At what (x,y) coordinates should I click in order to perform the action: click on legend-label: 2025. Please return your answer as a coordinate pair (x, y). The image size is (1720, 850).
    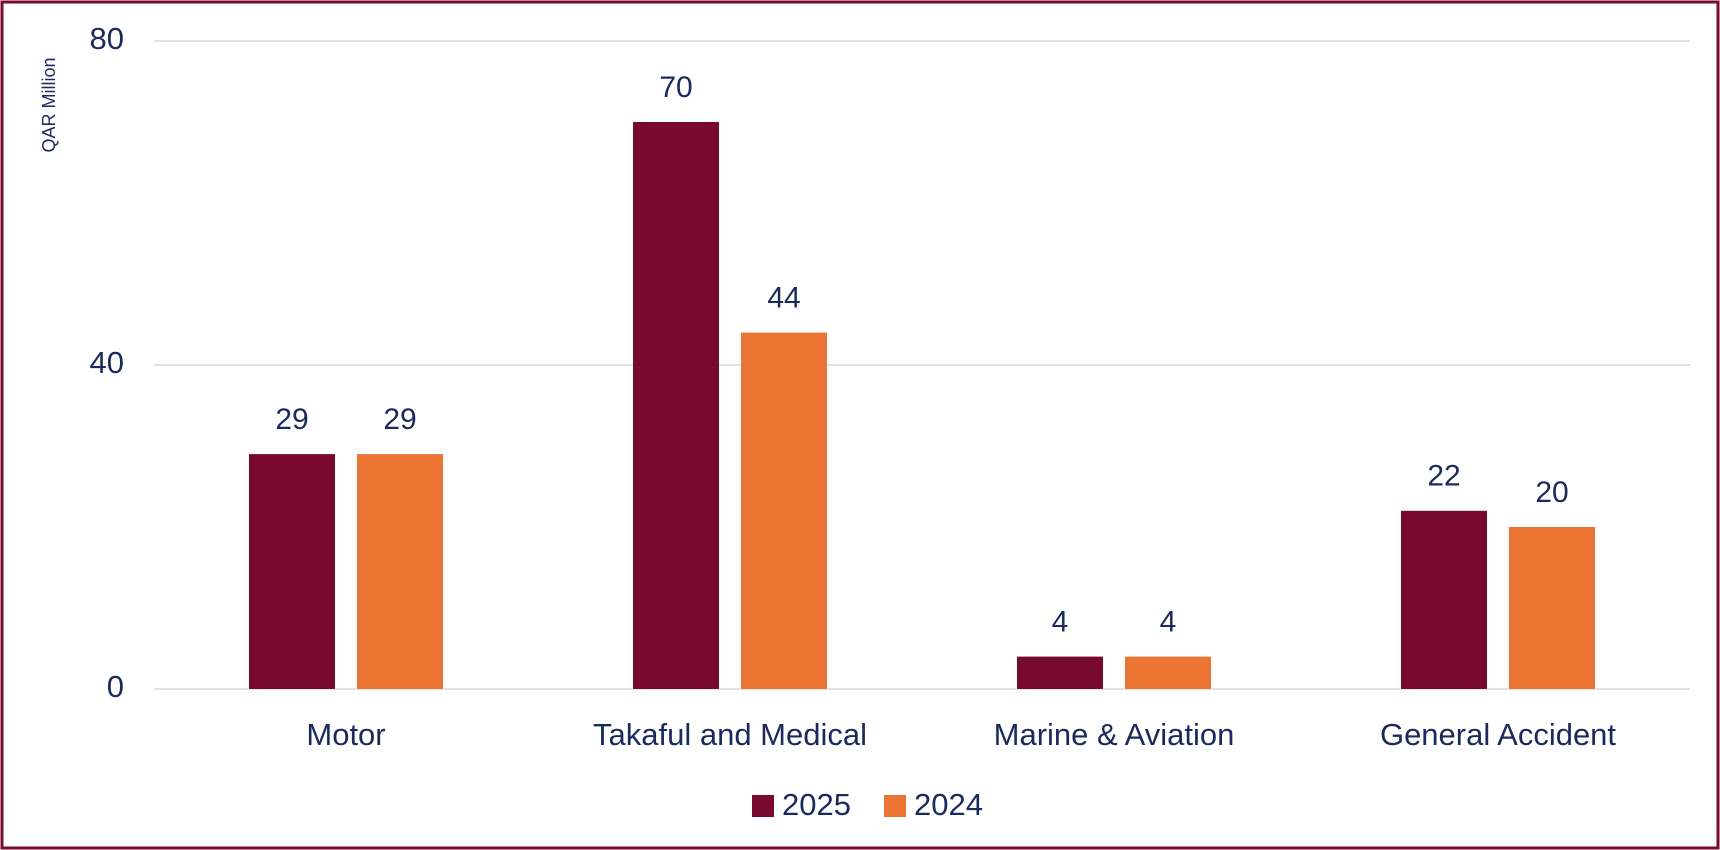
    Looking at the image, I should click on (816, 804).